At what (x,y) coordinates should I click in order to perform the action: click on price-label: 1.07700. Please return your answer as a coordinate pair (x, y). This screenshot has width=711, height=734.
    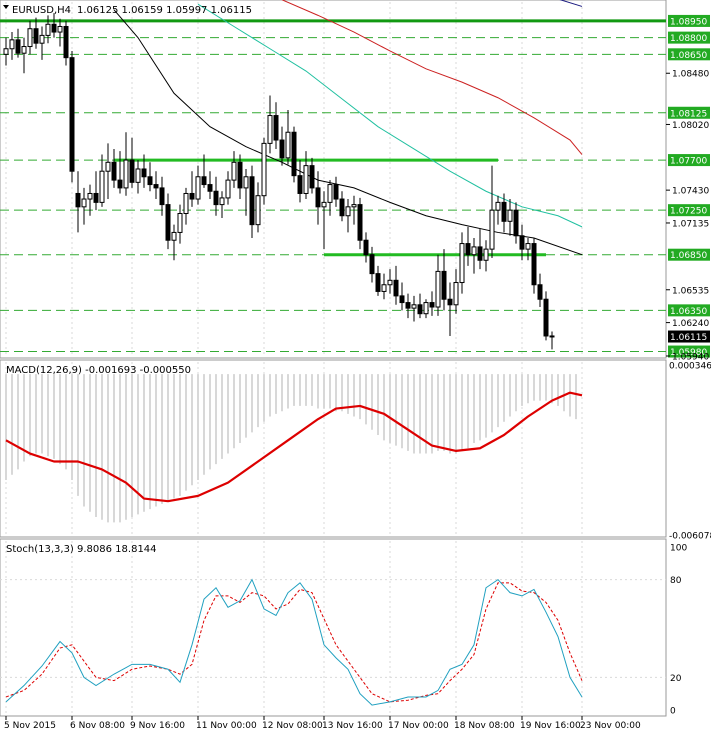
    Looking at the image, I should click on (688, 162).